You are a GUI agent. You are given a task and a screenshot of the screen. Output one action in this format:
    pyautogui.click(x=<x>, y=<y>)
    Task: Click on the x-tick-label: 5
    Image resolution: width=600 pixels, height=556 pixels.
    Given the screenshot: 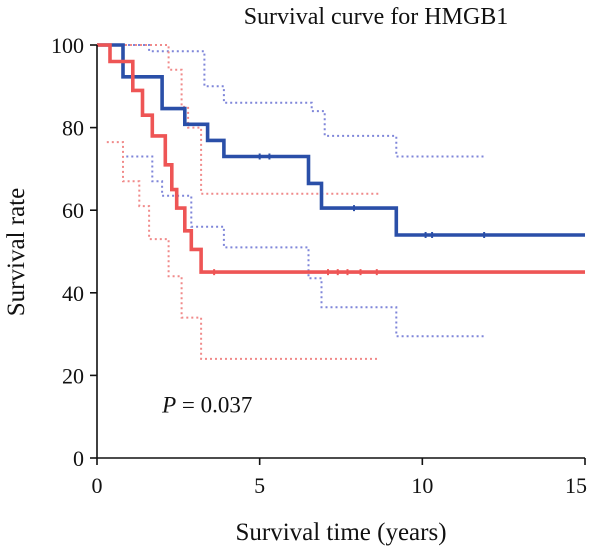 What is the action you would take?
    pyautogui.click(x=259, y=485)
    